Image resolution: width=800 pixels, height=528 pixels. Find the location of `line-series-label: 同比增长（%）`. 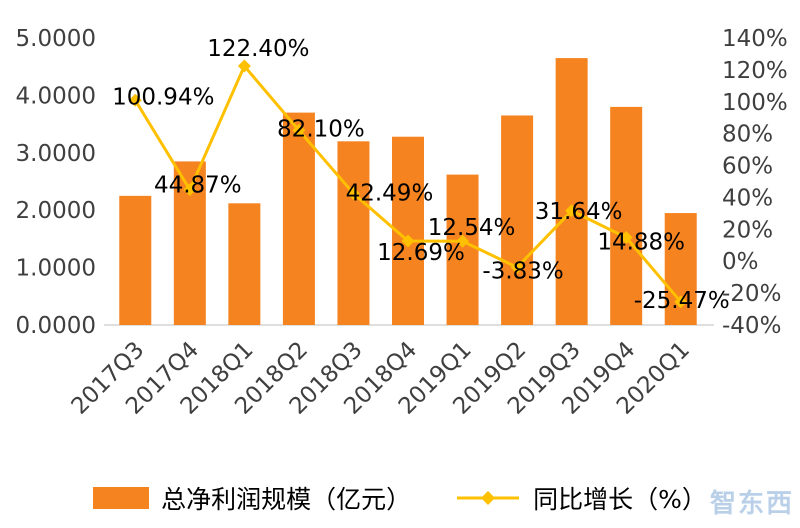

line-series-label: 同比增长（%） is located at coordinates (620, 499).